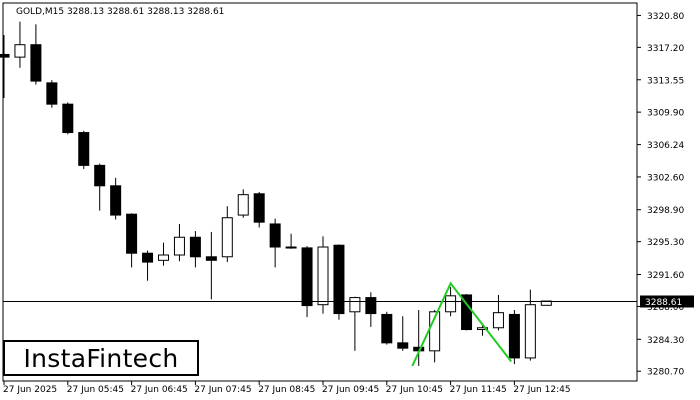 Image resolution: width=700 pixels, height=400 pixels. What do you see at coordinates (665, 211) in the screenshot?
I see `y-tick-label: 3298.90` at bounding box center [665, 211].